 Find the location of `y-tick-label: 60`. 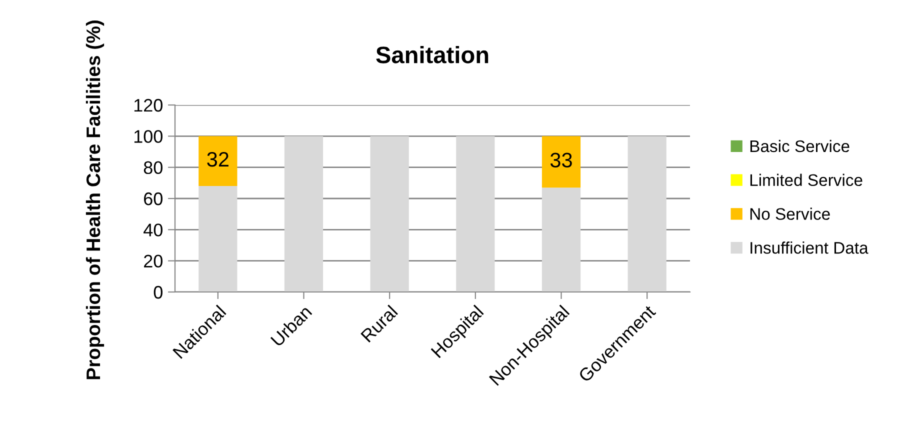

y-tick-label: 60 is located at coordinates (153, 199).